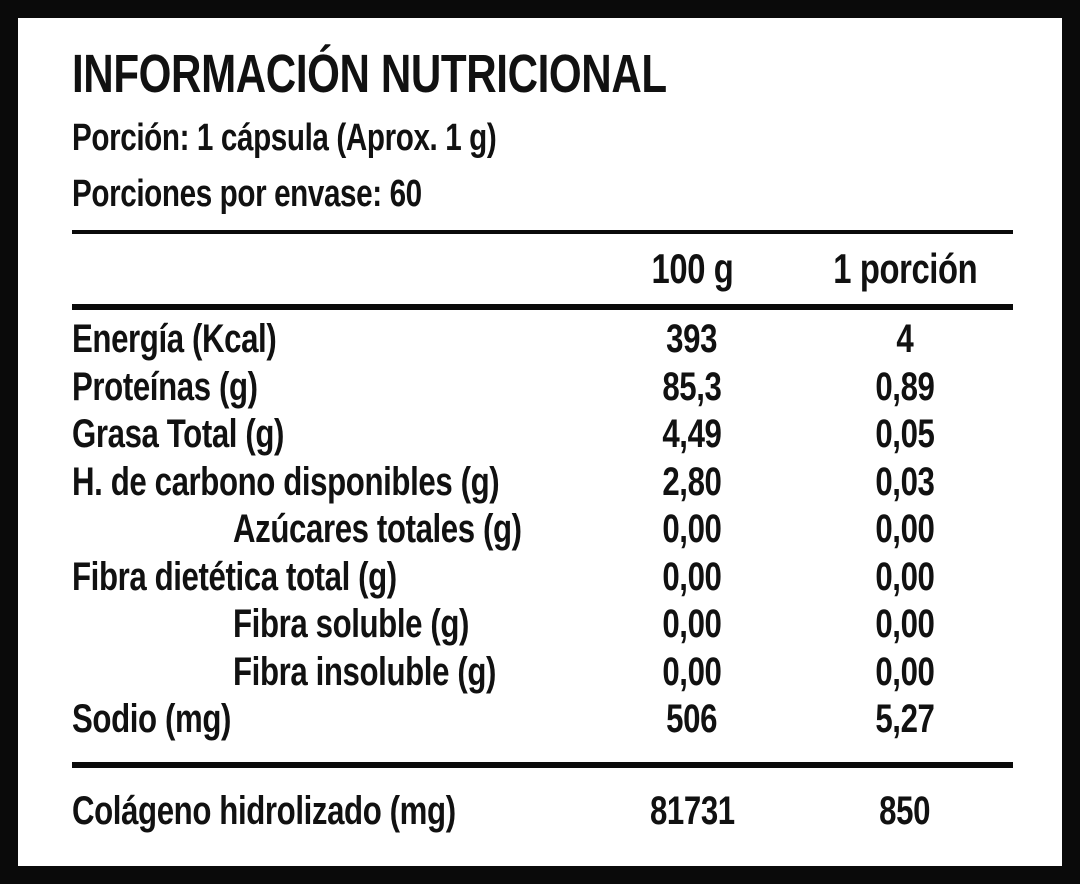  What do you see at coordinates (329, 719) in the screenshot?
I see `row-label-cell: Sodio (mg)` at bounding box center [329, 719].